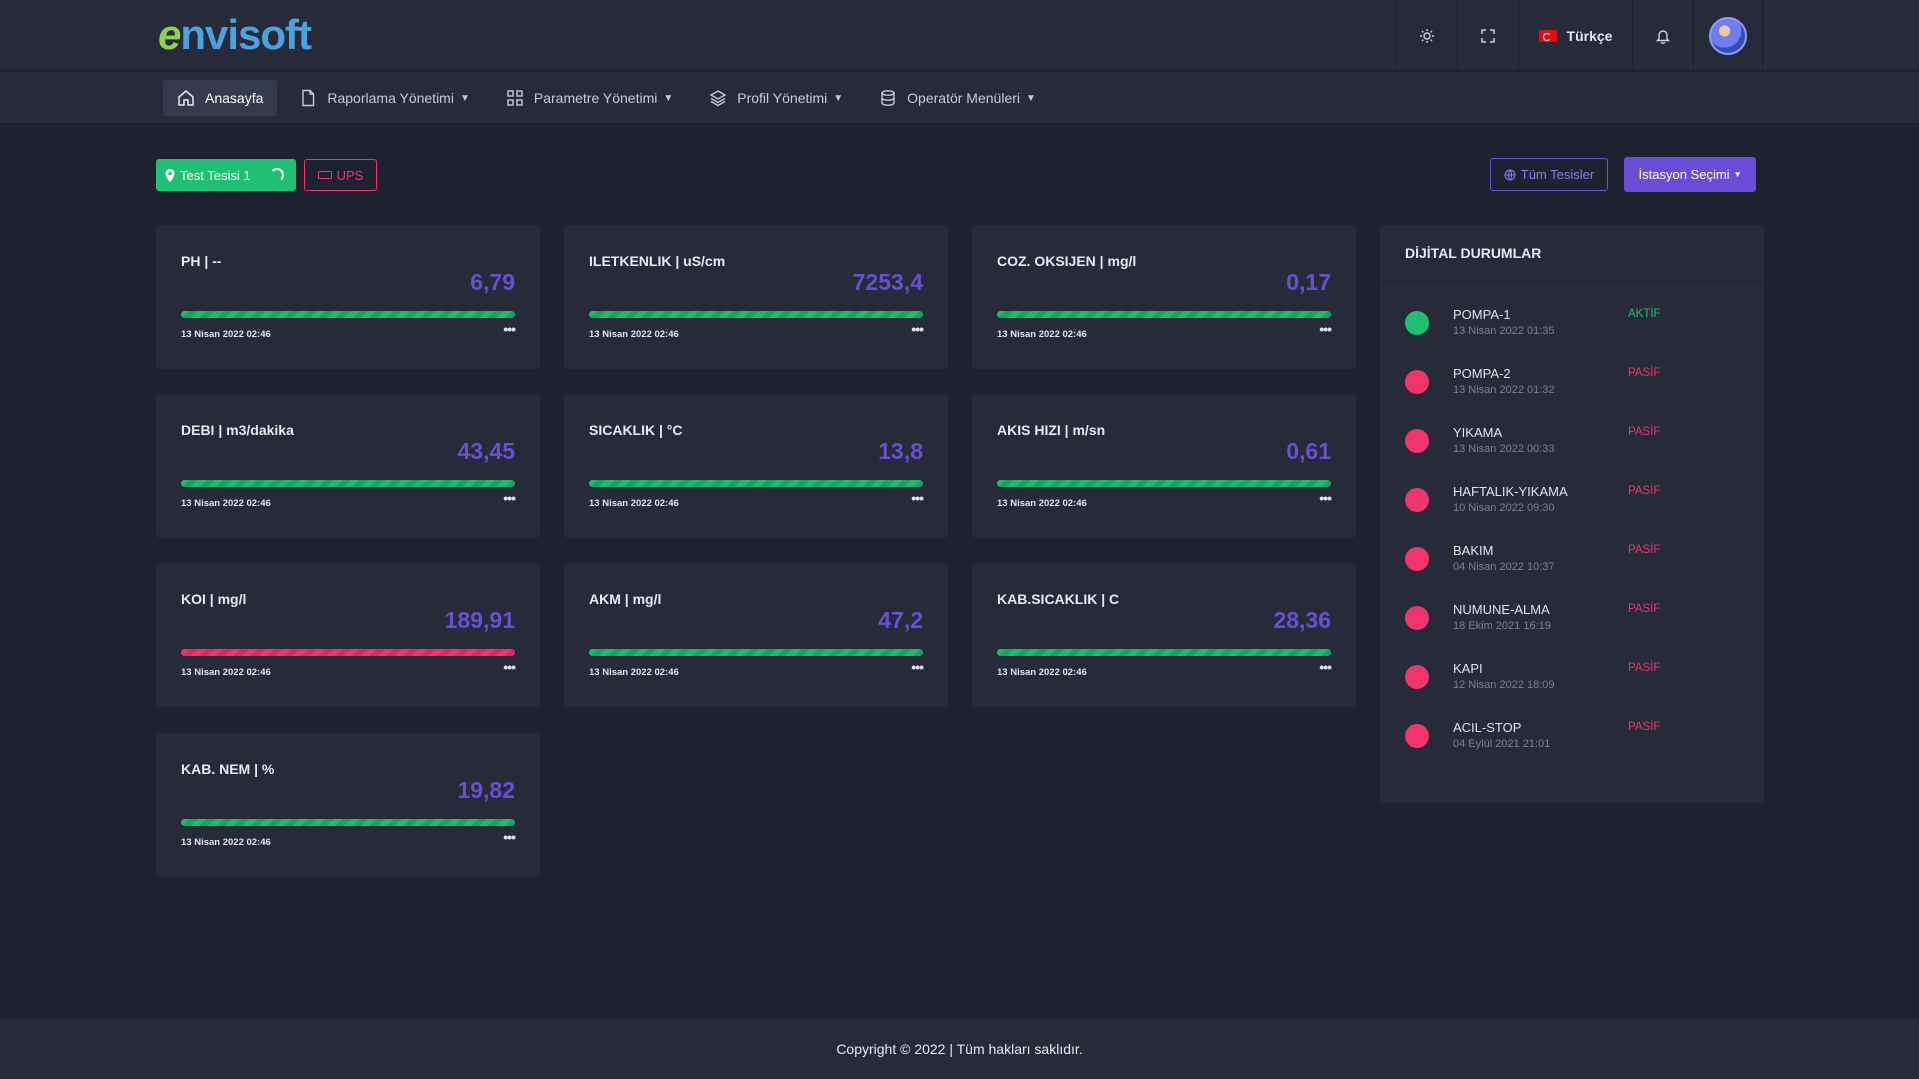 The width and height of the screenshot is (1919, 1079). Describe the element at coordinates (350, 175) in the screenshot. I see `ups-label: UPS` at that location.